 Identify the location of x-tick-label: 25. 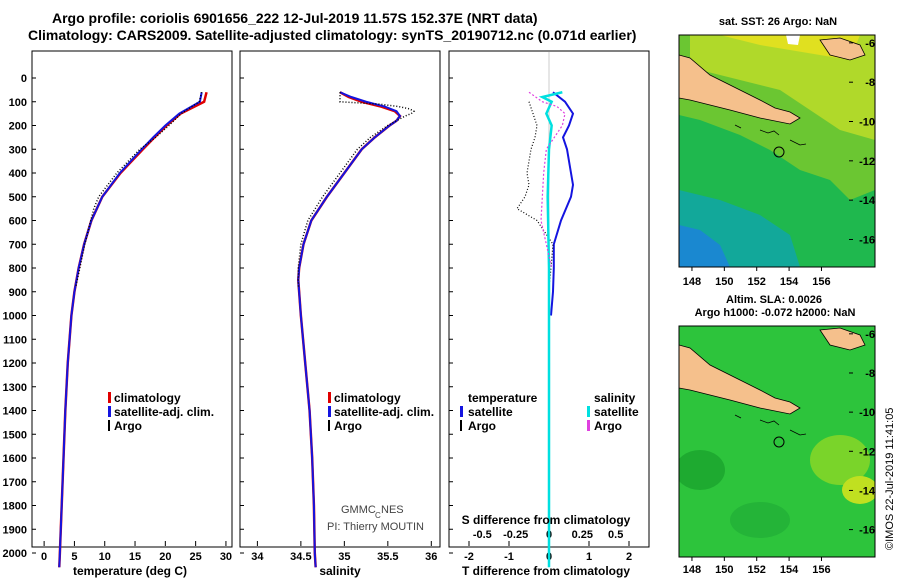
(196, 557).